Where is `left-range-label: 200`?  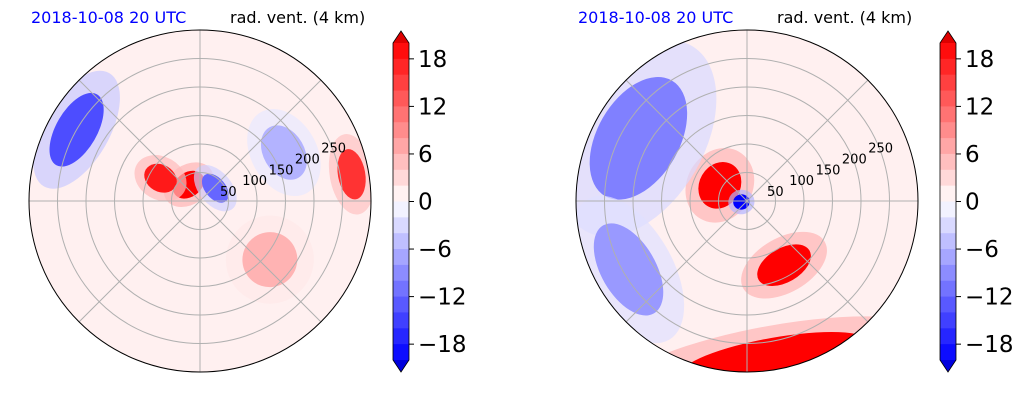
left-range-label: 200 is located at coordinates (307, 159).